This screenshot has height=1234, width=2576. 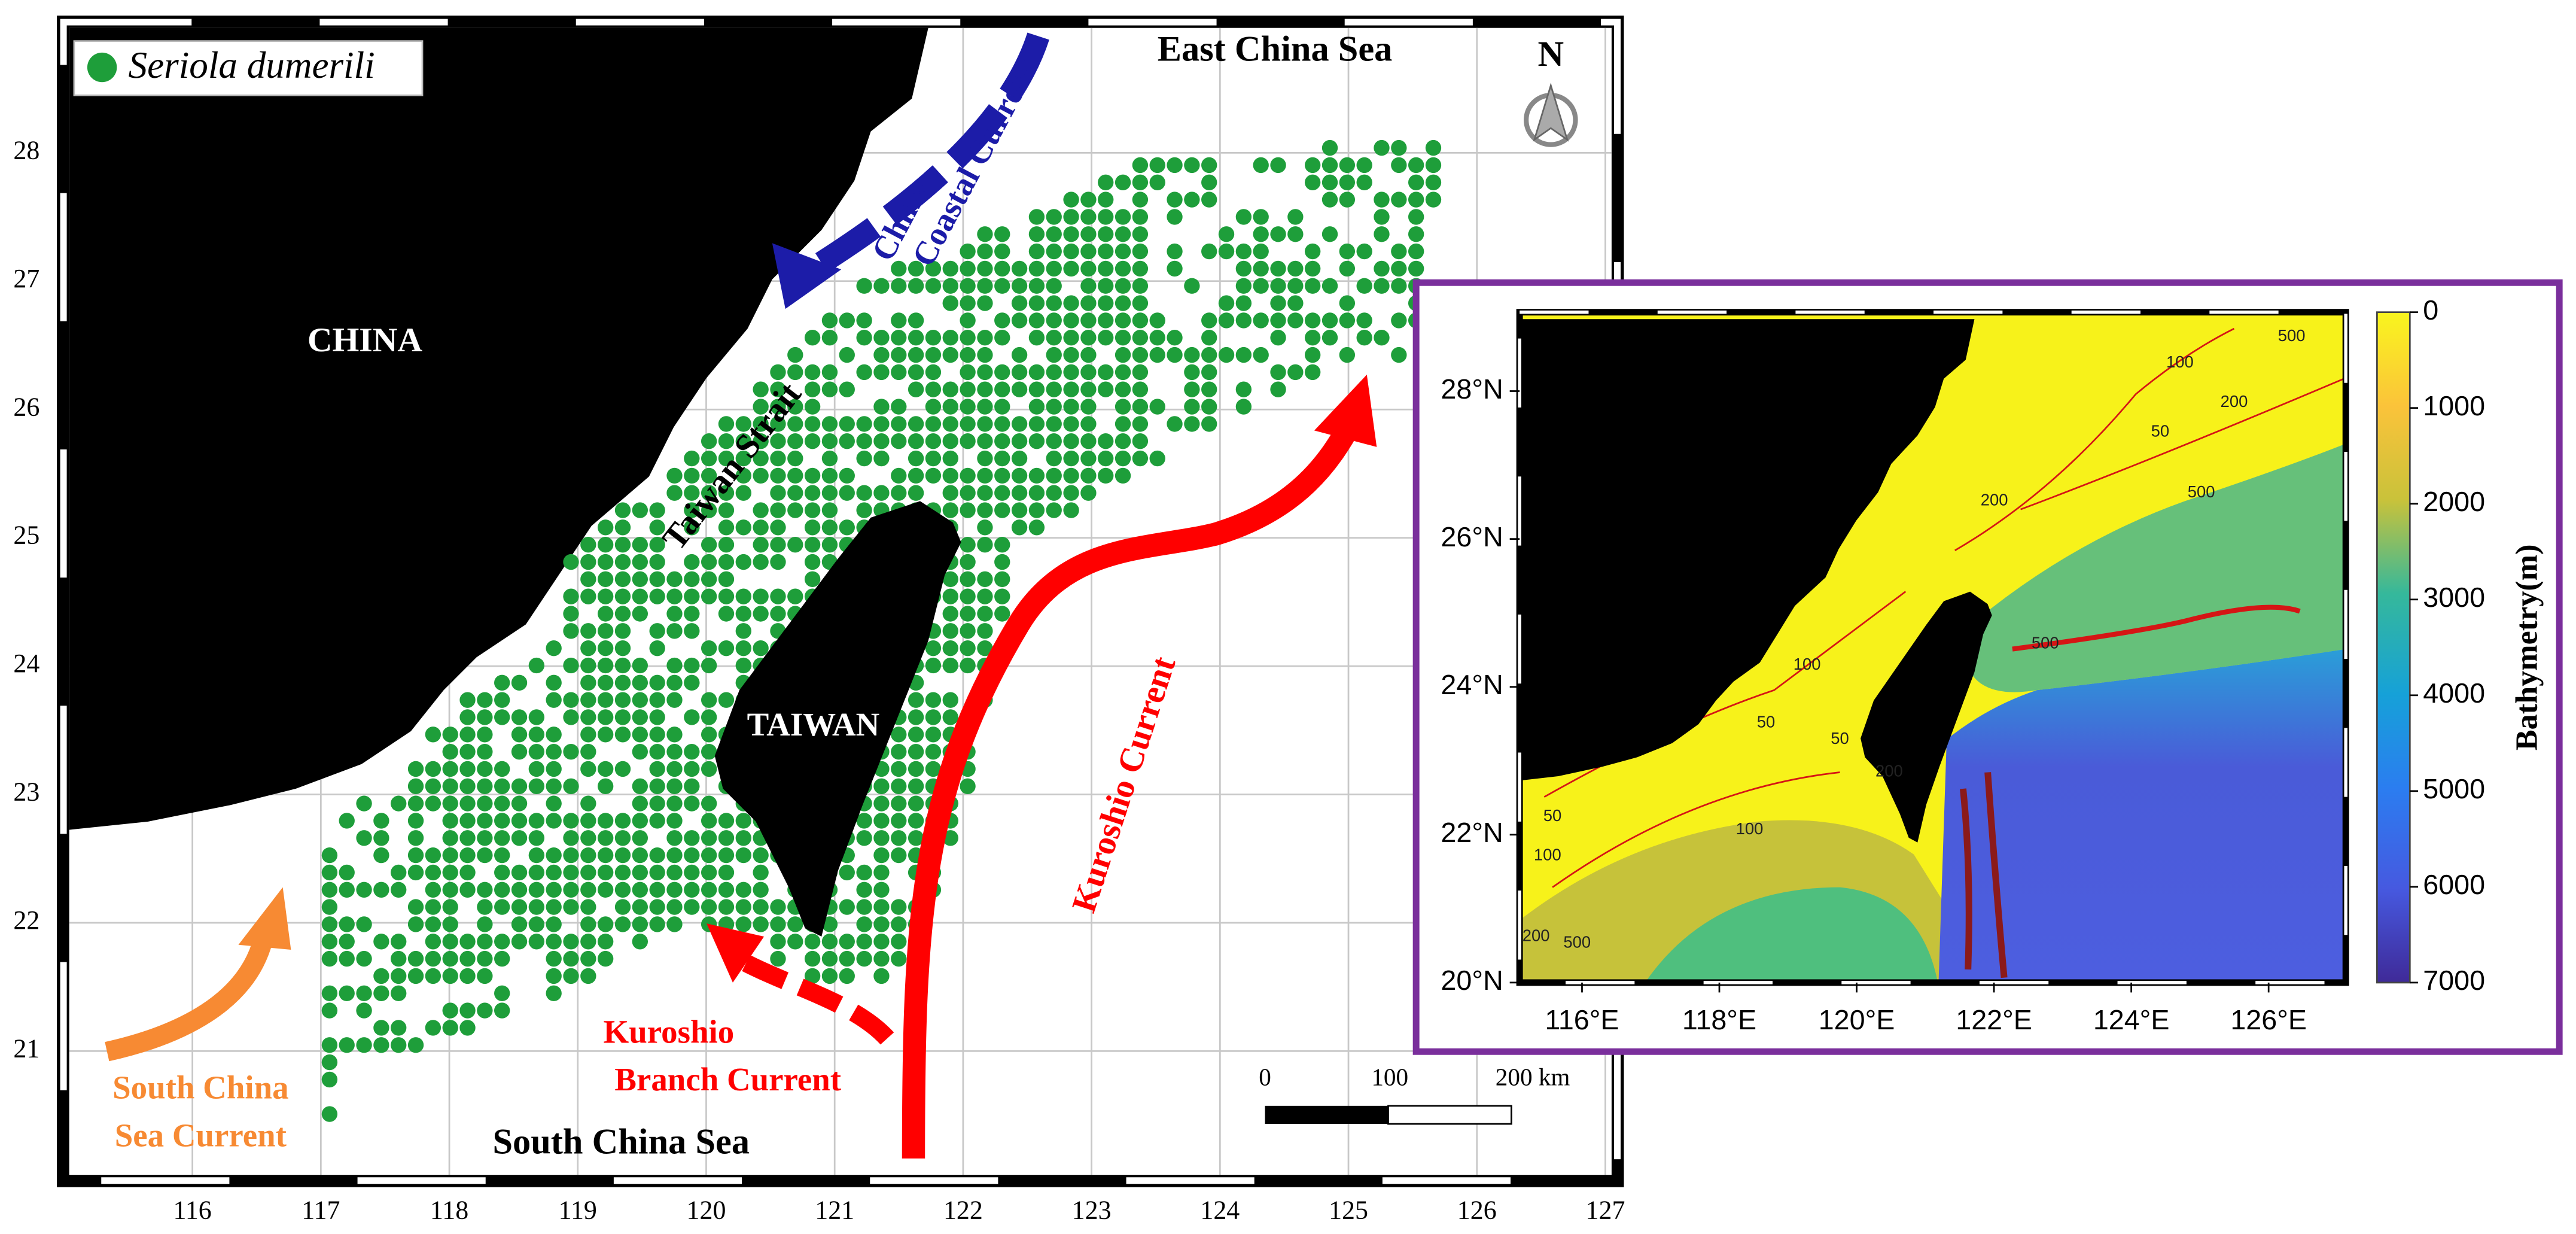 What do you see at coordinates (26, 663) in the screenshot?
I see `y-tick-label: 24` at bounding box center [26, 663].